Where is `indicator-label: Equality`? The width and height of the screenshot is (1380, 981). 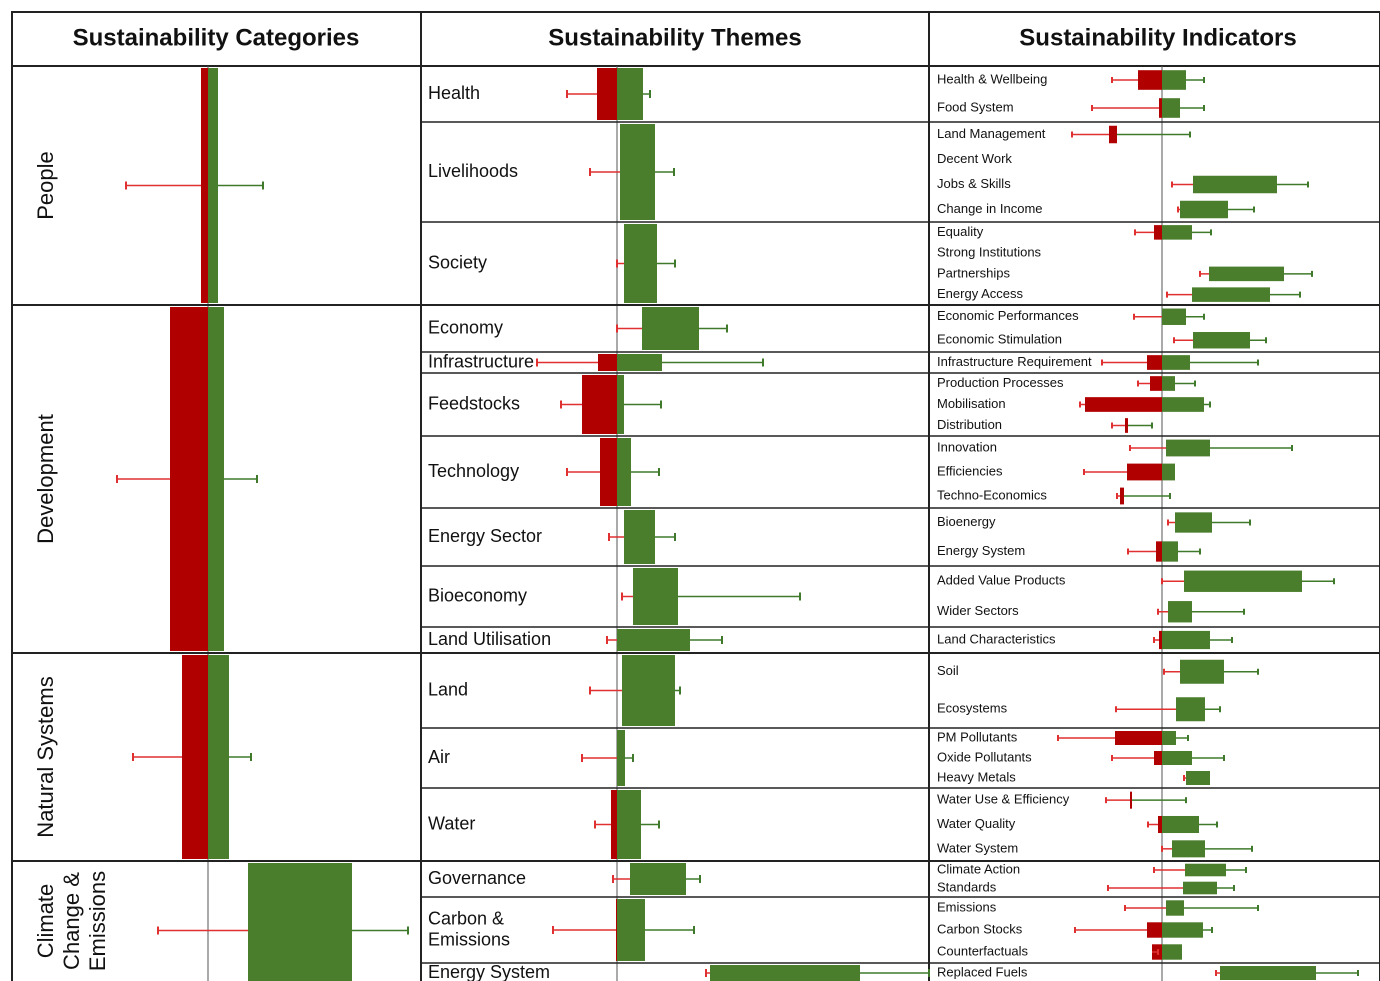
indicator-label: Equality is located at coordinates (960, 231).